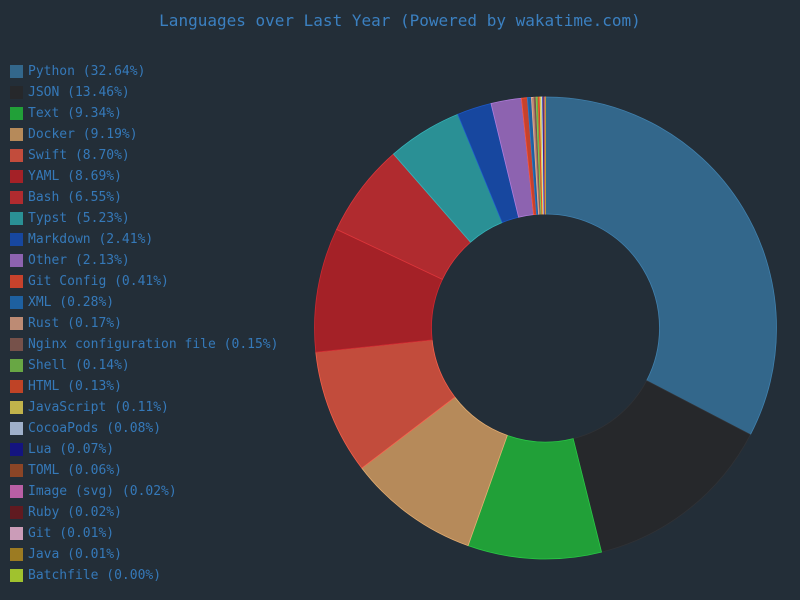 Image resolution: width=800 pixels, height=600 pixels. Describe the element at coordinates (16, 113) in the screenshot. I see `legend-swatch-text` at that location.